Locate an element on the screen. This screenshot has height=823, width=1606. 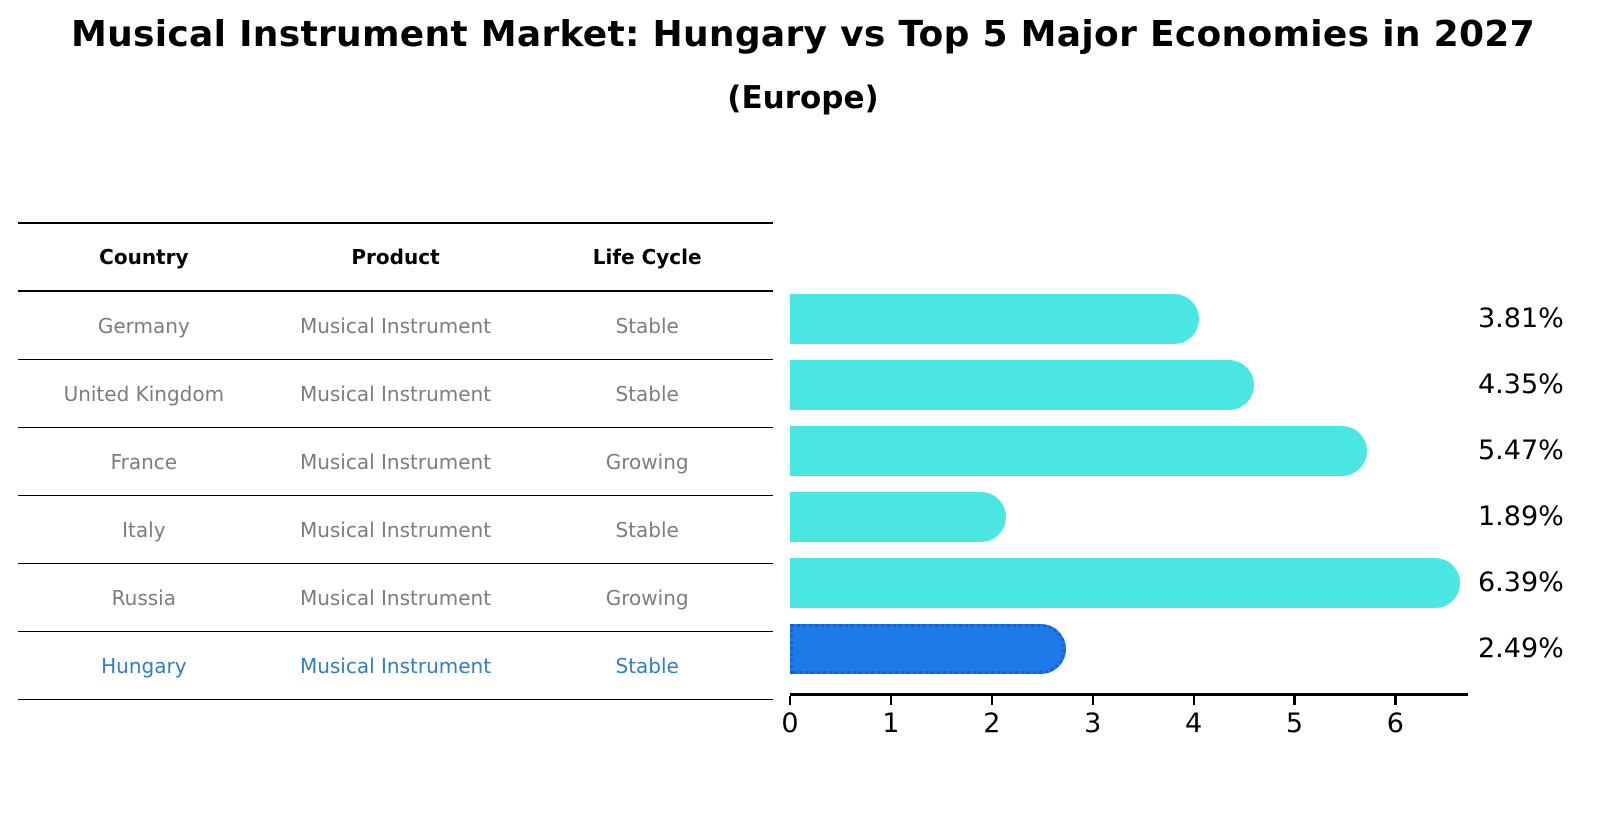
value-label: 1.89% is located at coordinates (1521, 516).